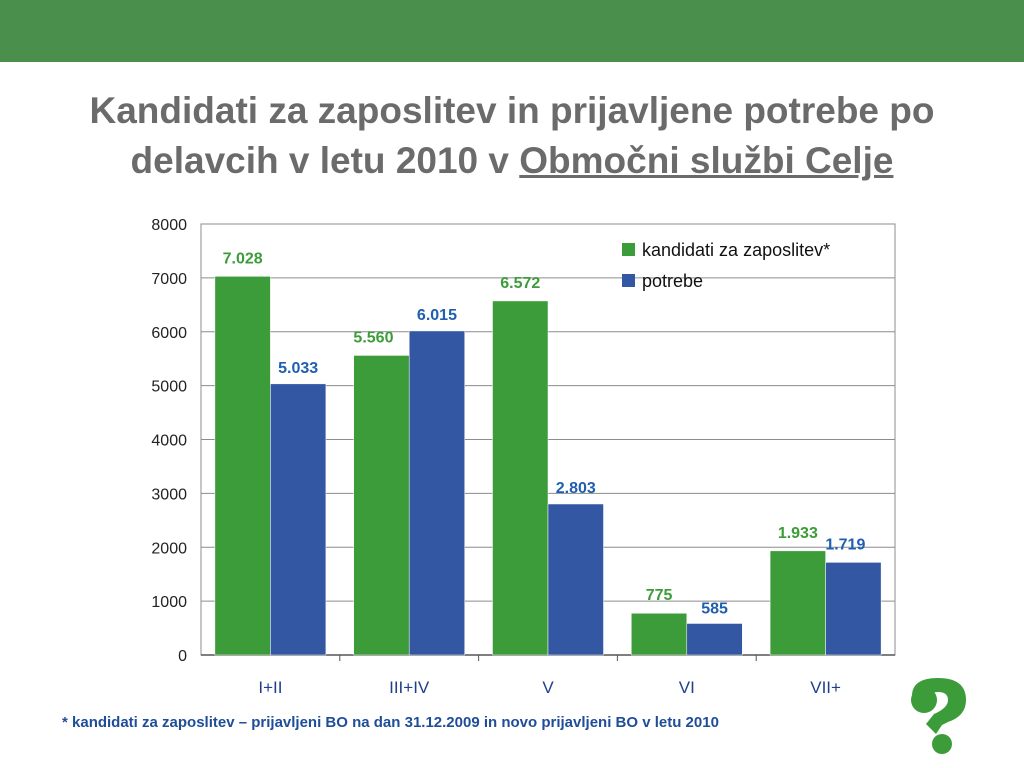 This screenshot has height=768, width=1024. Describe the element at coordinates (169, 548) in the screenshot. I see `y-tick-label: 2000` at that location.